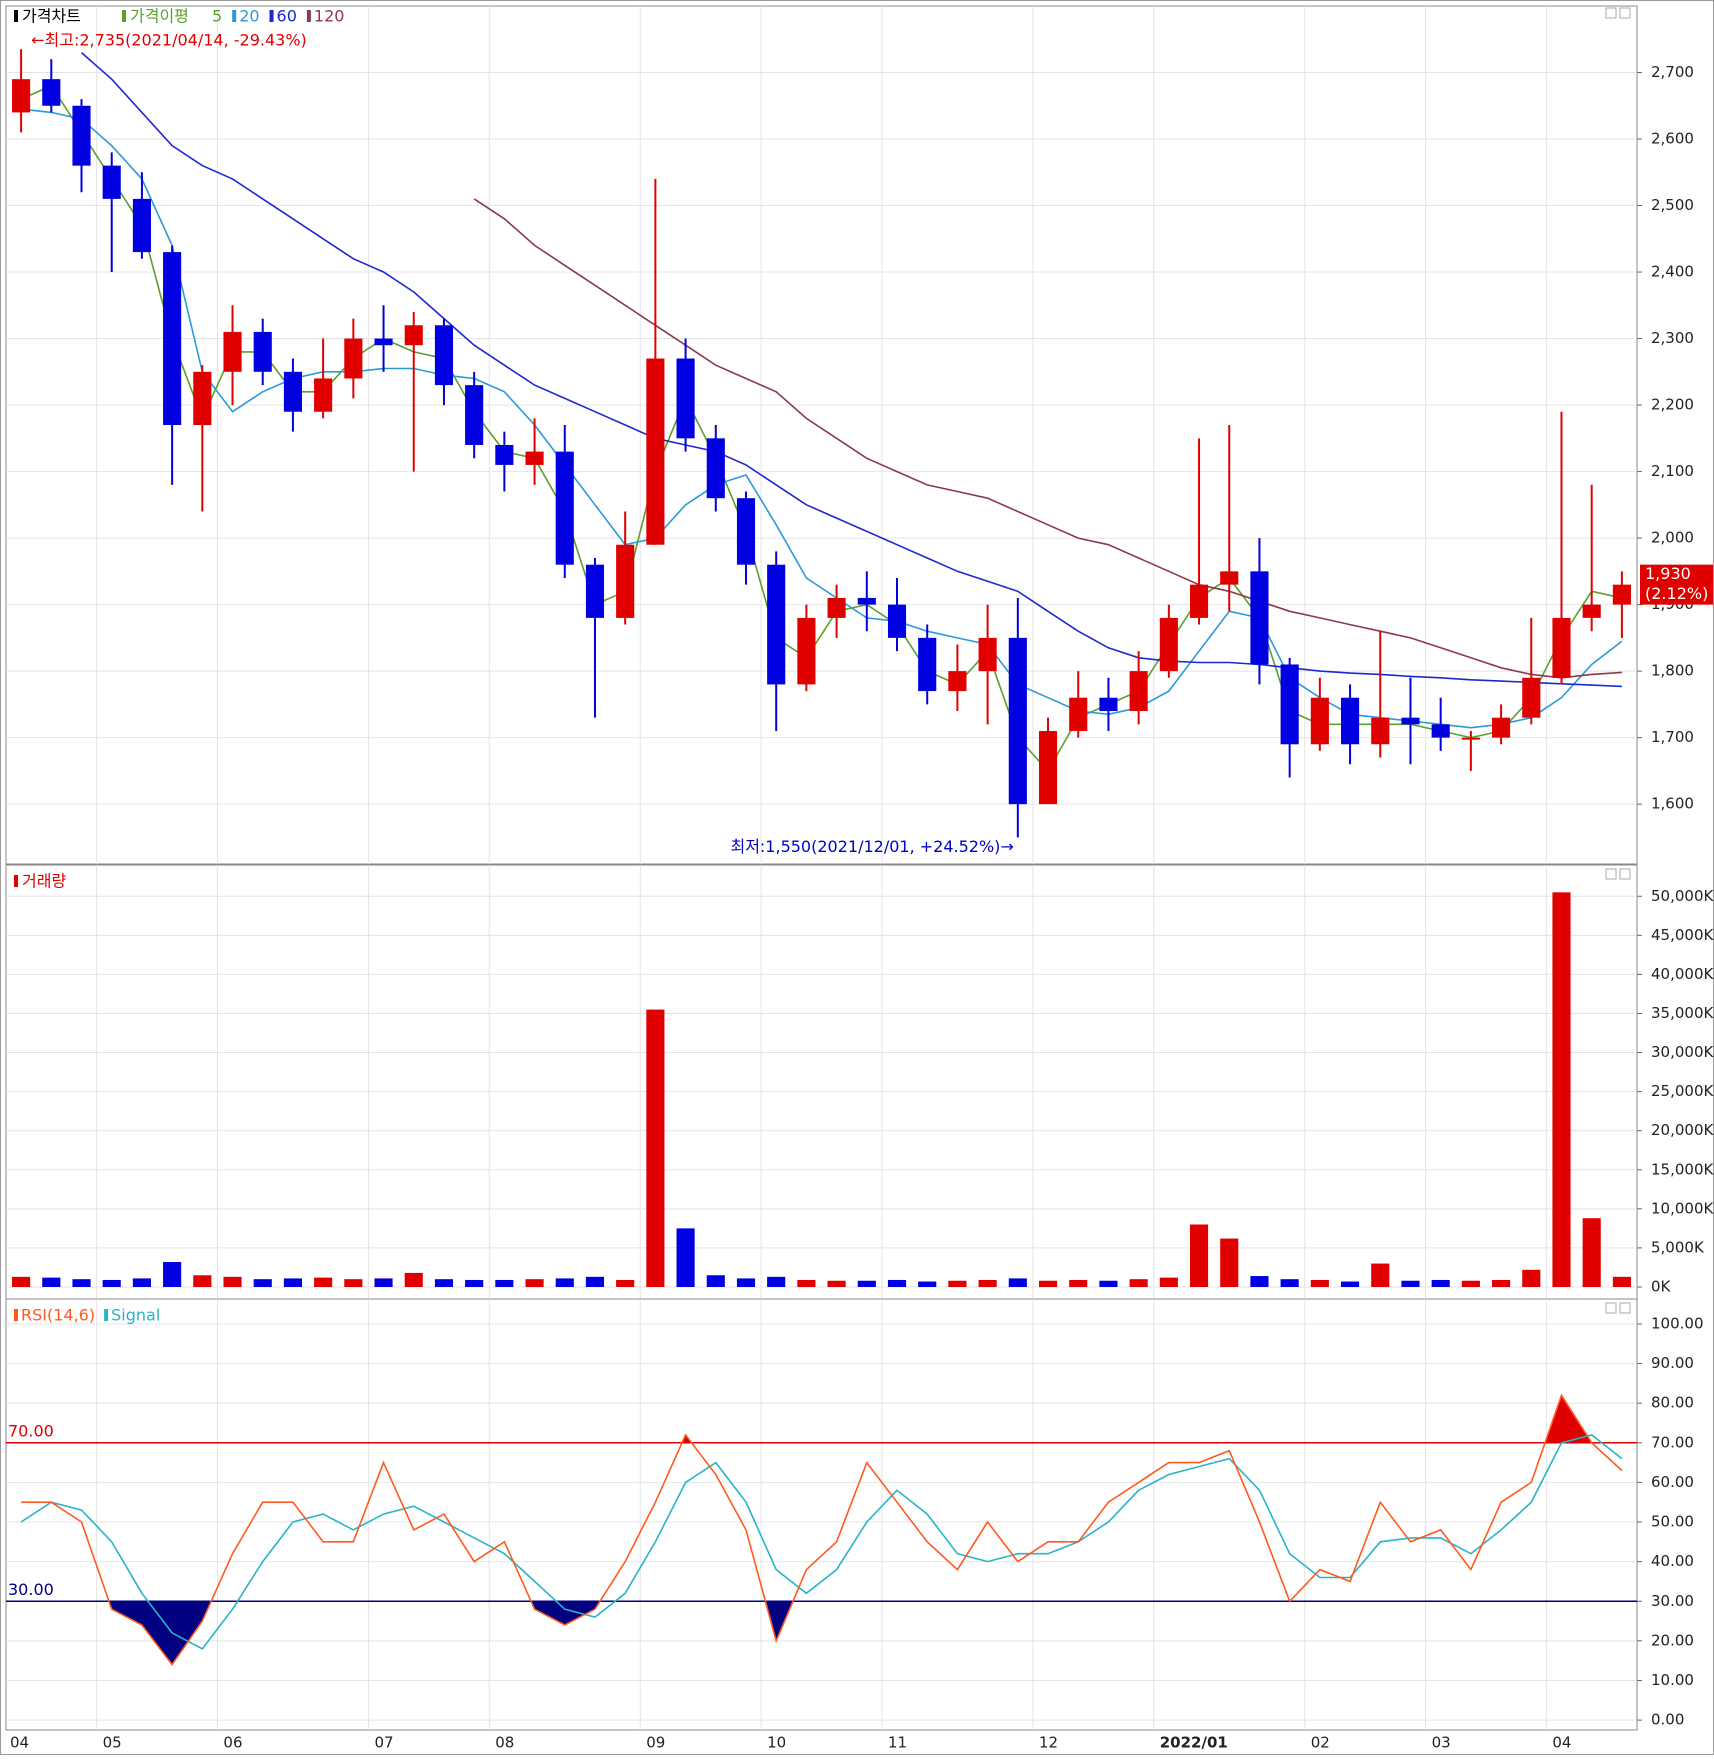 This screenshot has width=1714, height=1759. What do you see at coordinates (217, 16) in the screenshot?
I see `legend-label: 5` at bounding box center [217, 16].